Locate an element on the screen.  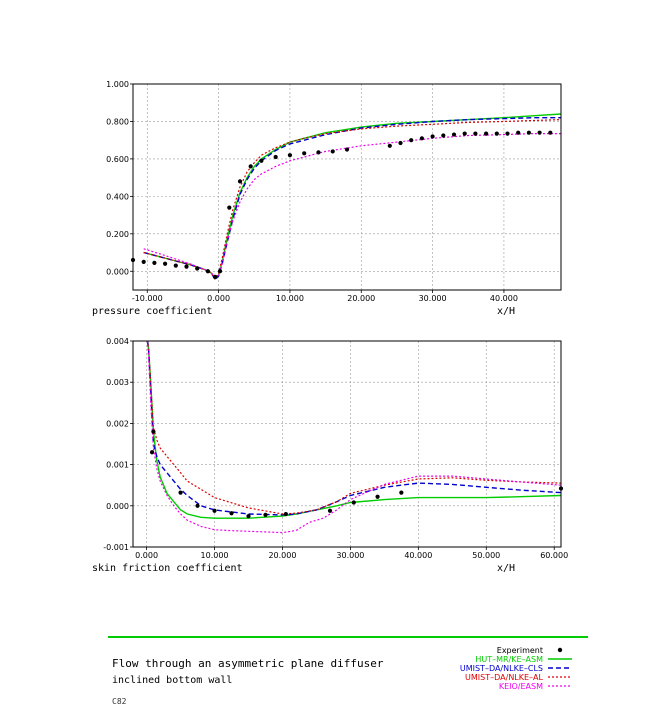
chart1-xtick-label-3: 20.000 is located at coordinates (361, 298).